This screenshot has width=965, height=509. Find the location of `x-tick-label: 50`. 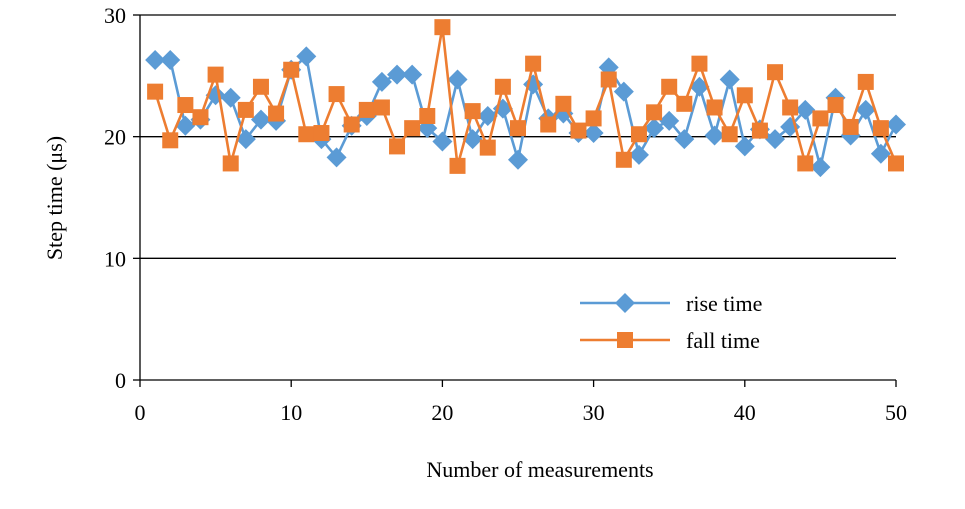

x-tick-label: 50 is located at coordinates (896, 412).